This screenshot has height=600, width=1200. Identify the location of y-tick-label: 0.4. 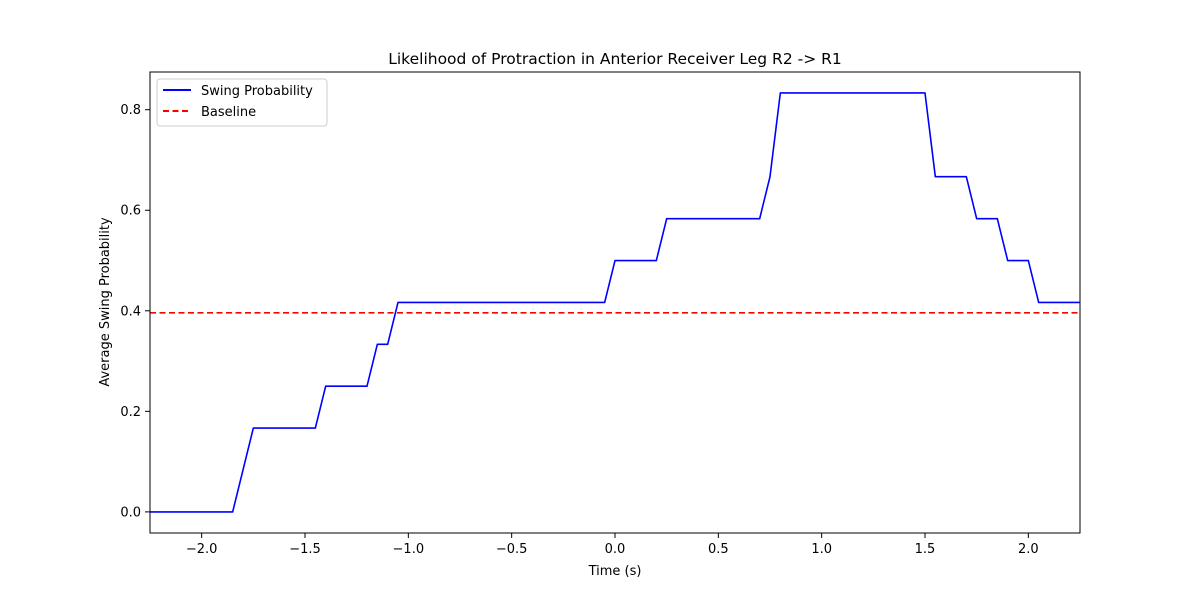
(130, 311).